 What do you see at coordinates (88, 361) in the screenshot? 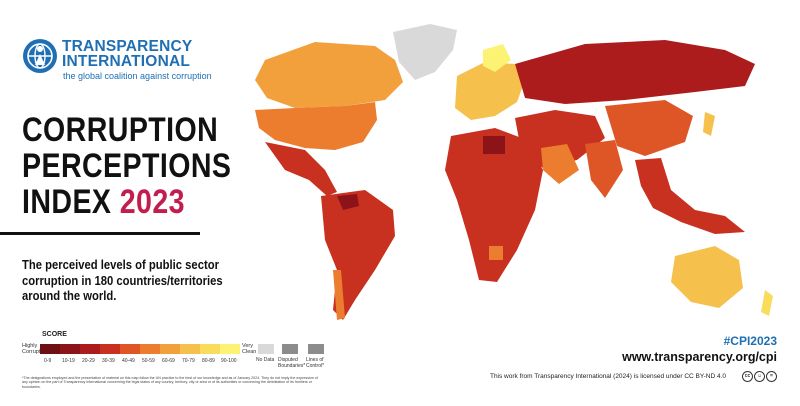
I see `legend-bin-label: 20-29` at bounding box center [88, 361].